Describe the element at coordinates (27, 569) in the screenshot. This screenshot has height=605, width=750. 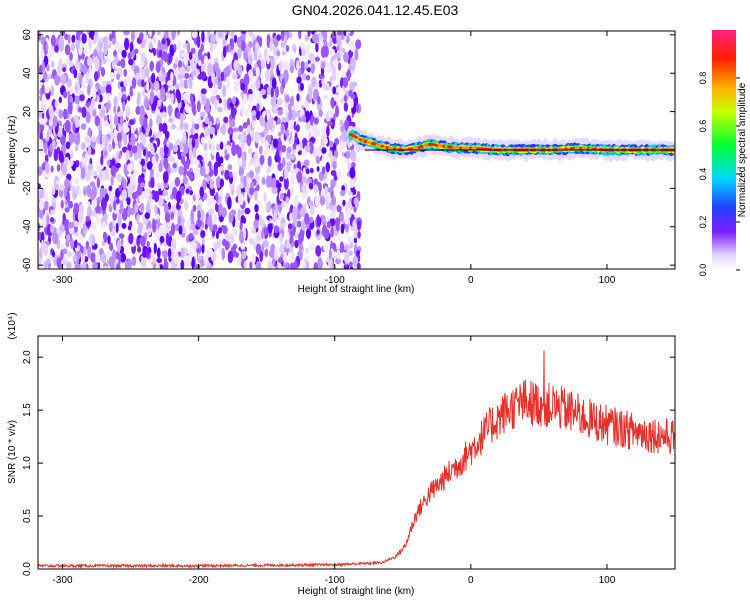
I see `snr-y-tick-label: 0.0` at that location.